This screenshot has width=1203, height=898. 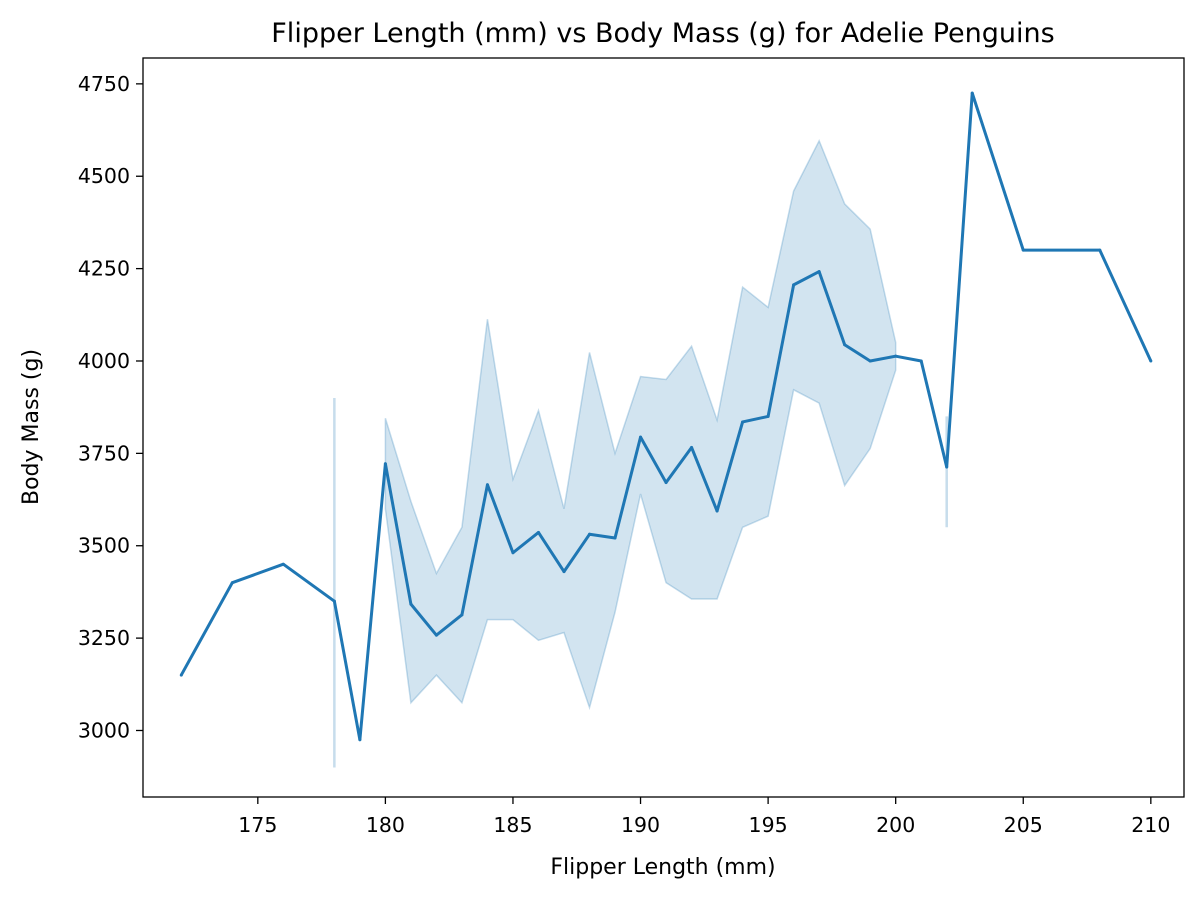 What do you see at coordinates (104, 84) in the screenshot?
I see `y-tick-label: 4750` at bounding box center [104, 84].